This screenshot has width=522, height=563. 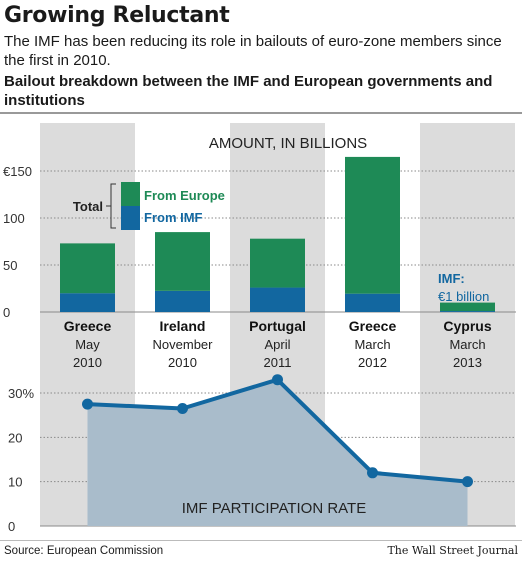 What do you see at coordinates (84, 551) in the screenshot?
I see `source-note: Source: European Commission` at bounding box center [84, 551].